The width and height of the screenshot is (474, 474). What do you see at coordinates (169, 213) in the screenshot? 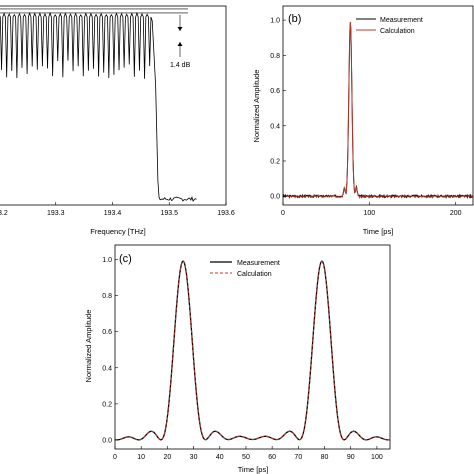
I see `panel-a-x-tick-label: 193.5` at bounding box center [169, 213].